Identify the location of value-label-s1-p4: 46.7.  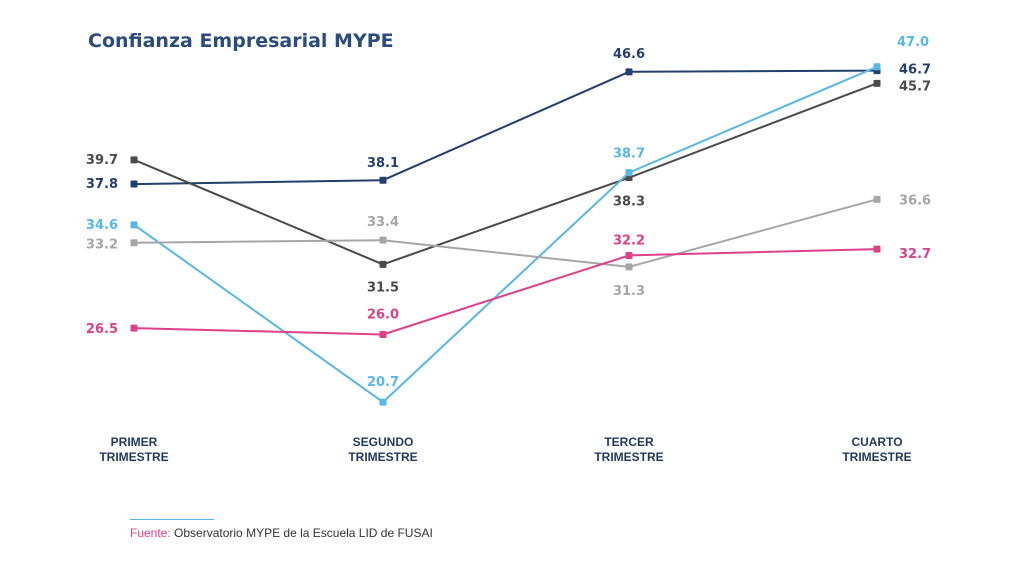
(915, 70).